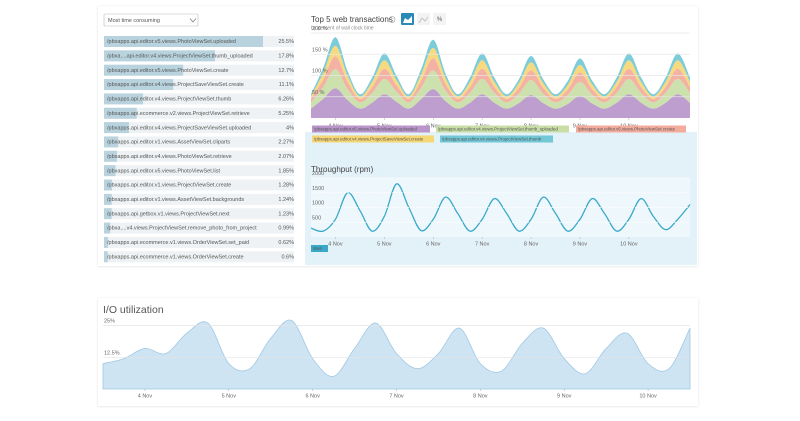 This screenshot has width=800, height=421. Describe the element at coordinates (112, 353) in the screenshot. I see `y-tick-label: 12.5%` at that location.